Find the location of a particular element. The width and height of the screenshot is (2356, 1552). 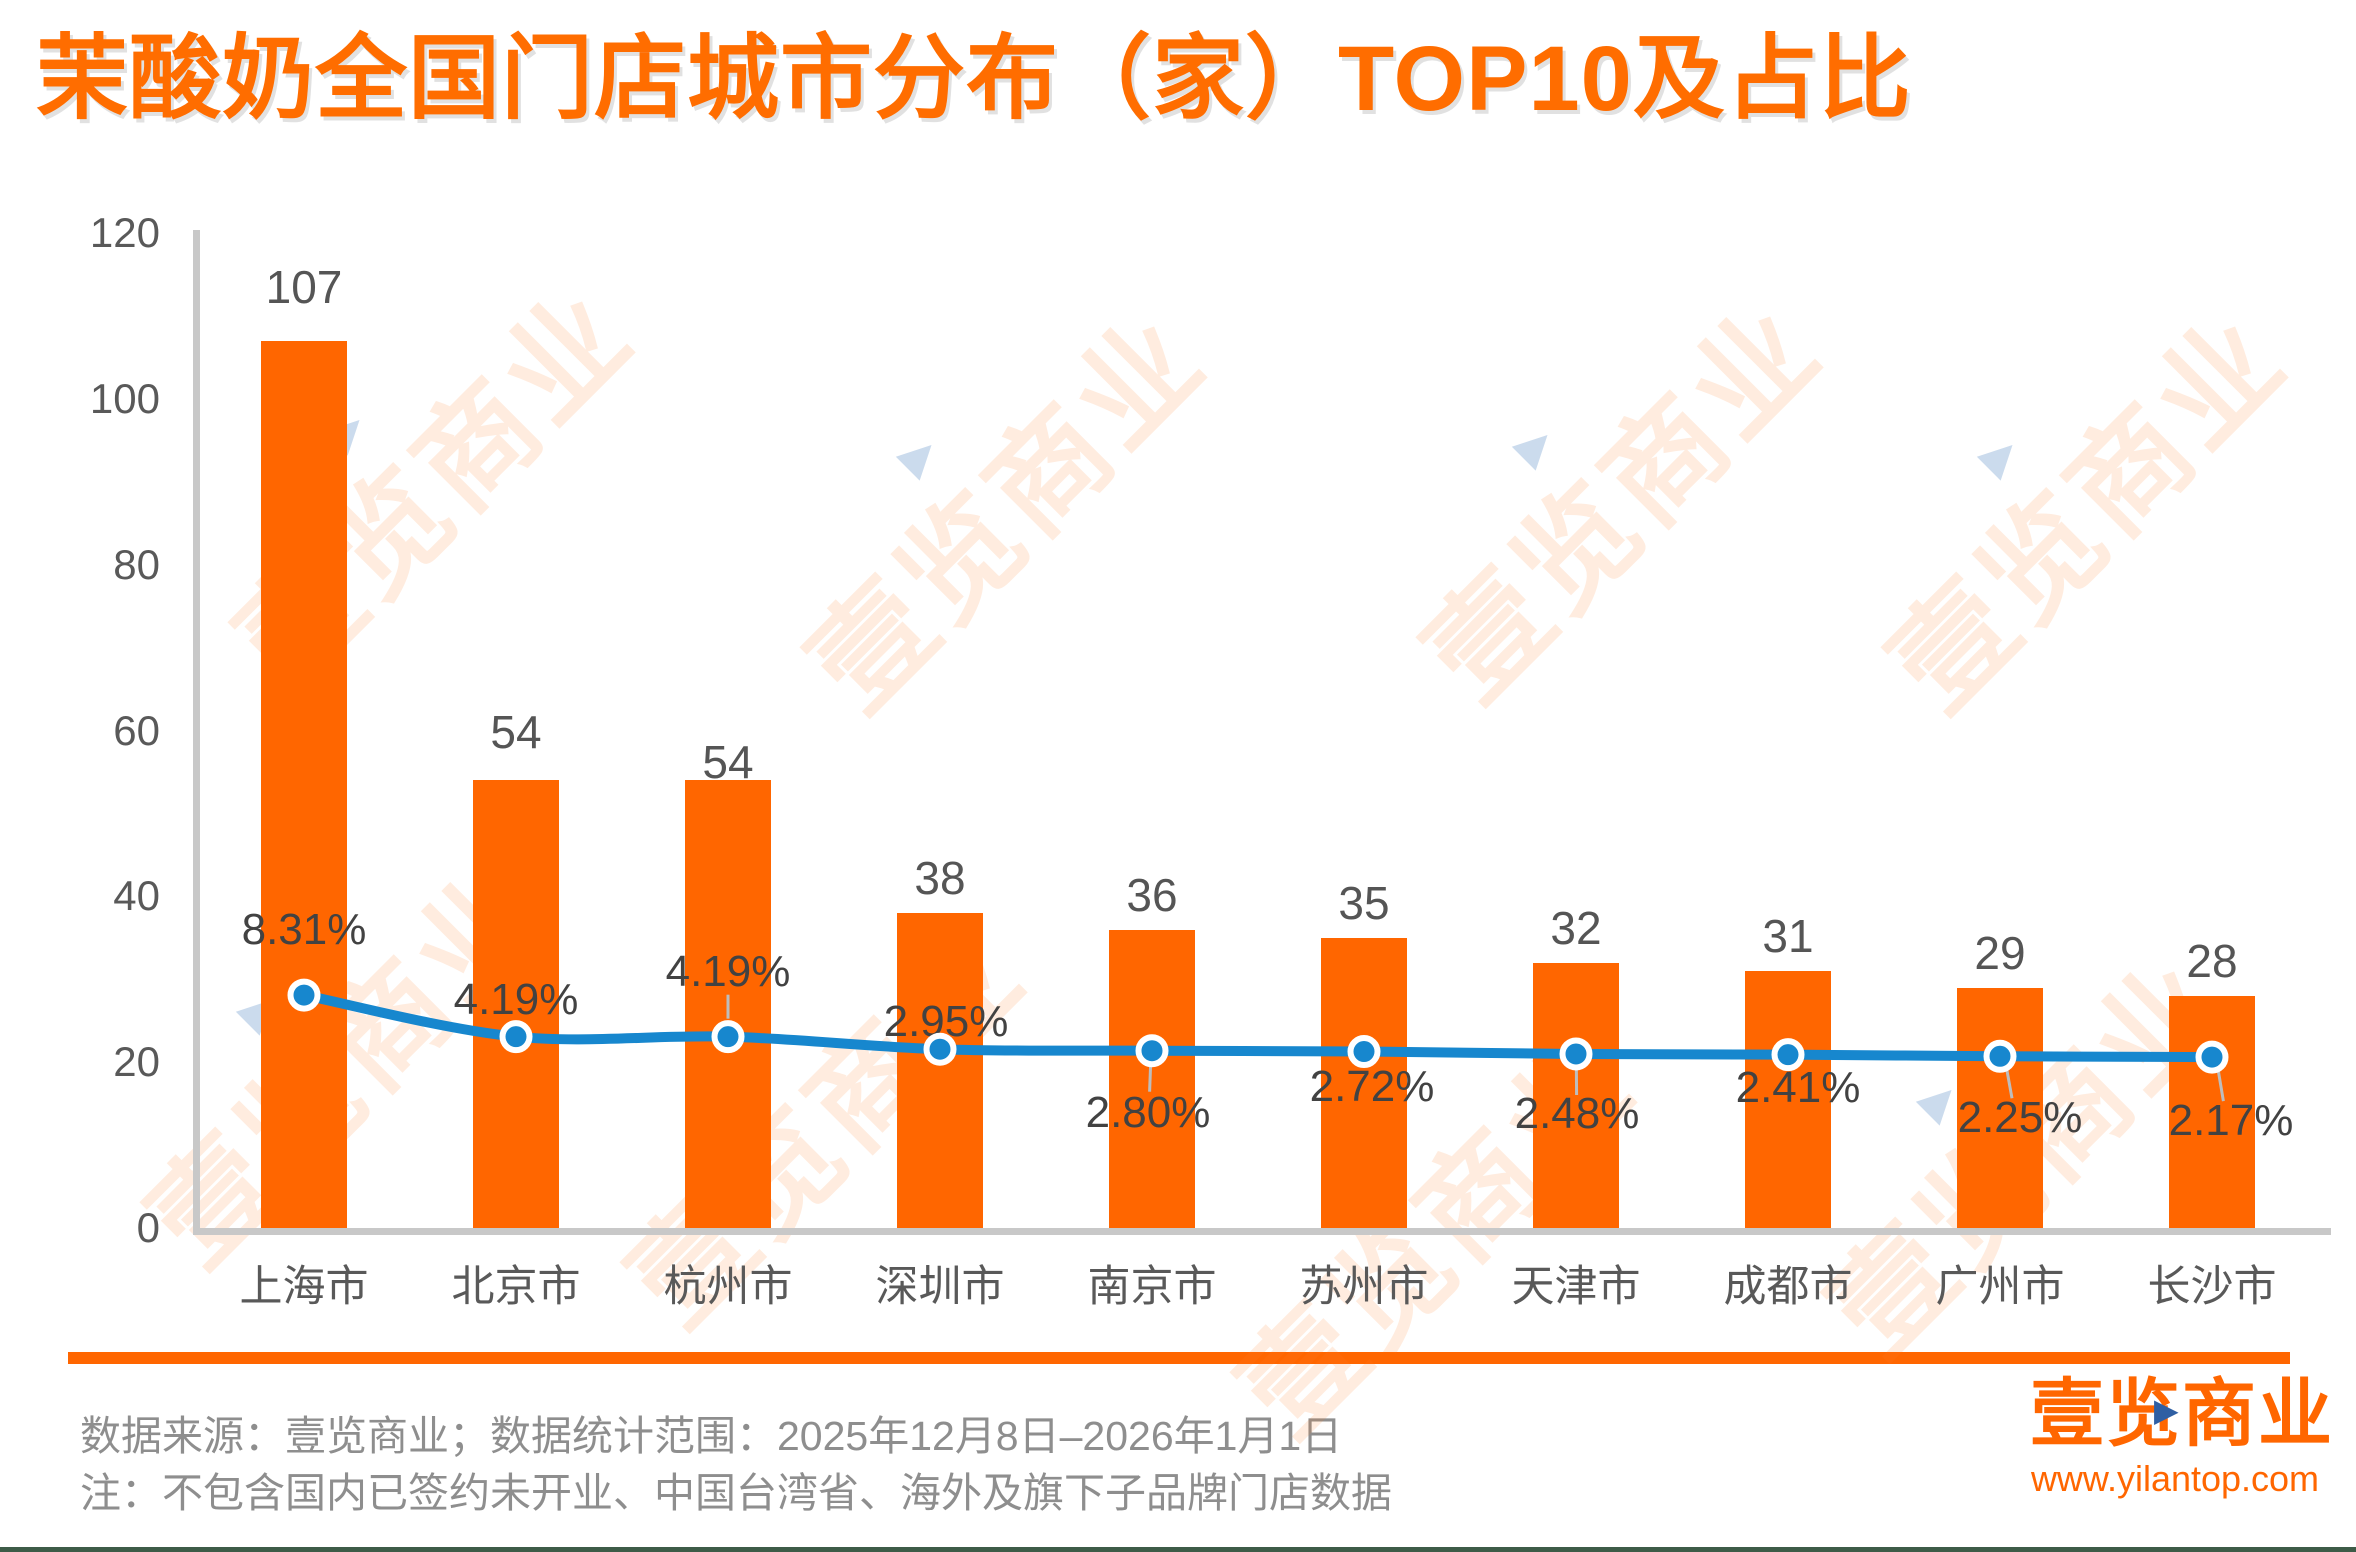

x-axis-label: 杭州市 is located at coordinates (728, 1287).